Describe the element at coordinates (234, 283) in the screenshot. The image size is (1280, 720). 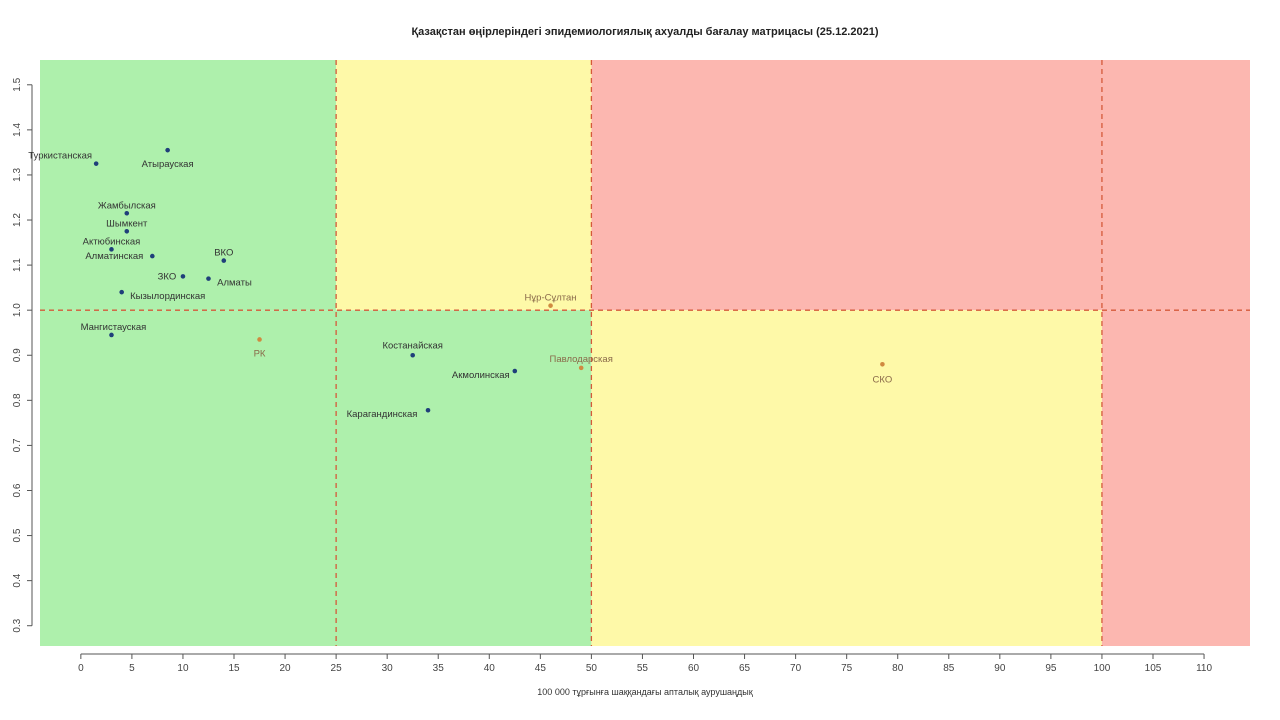
I see `point-label: Алматы` at that location.